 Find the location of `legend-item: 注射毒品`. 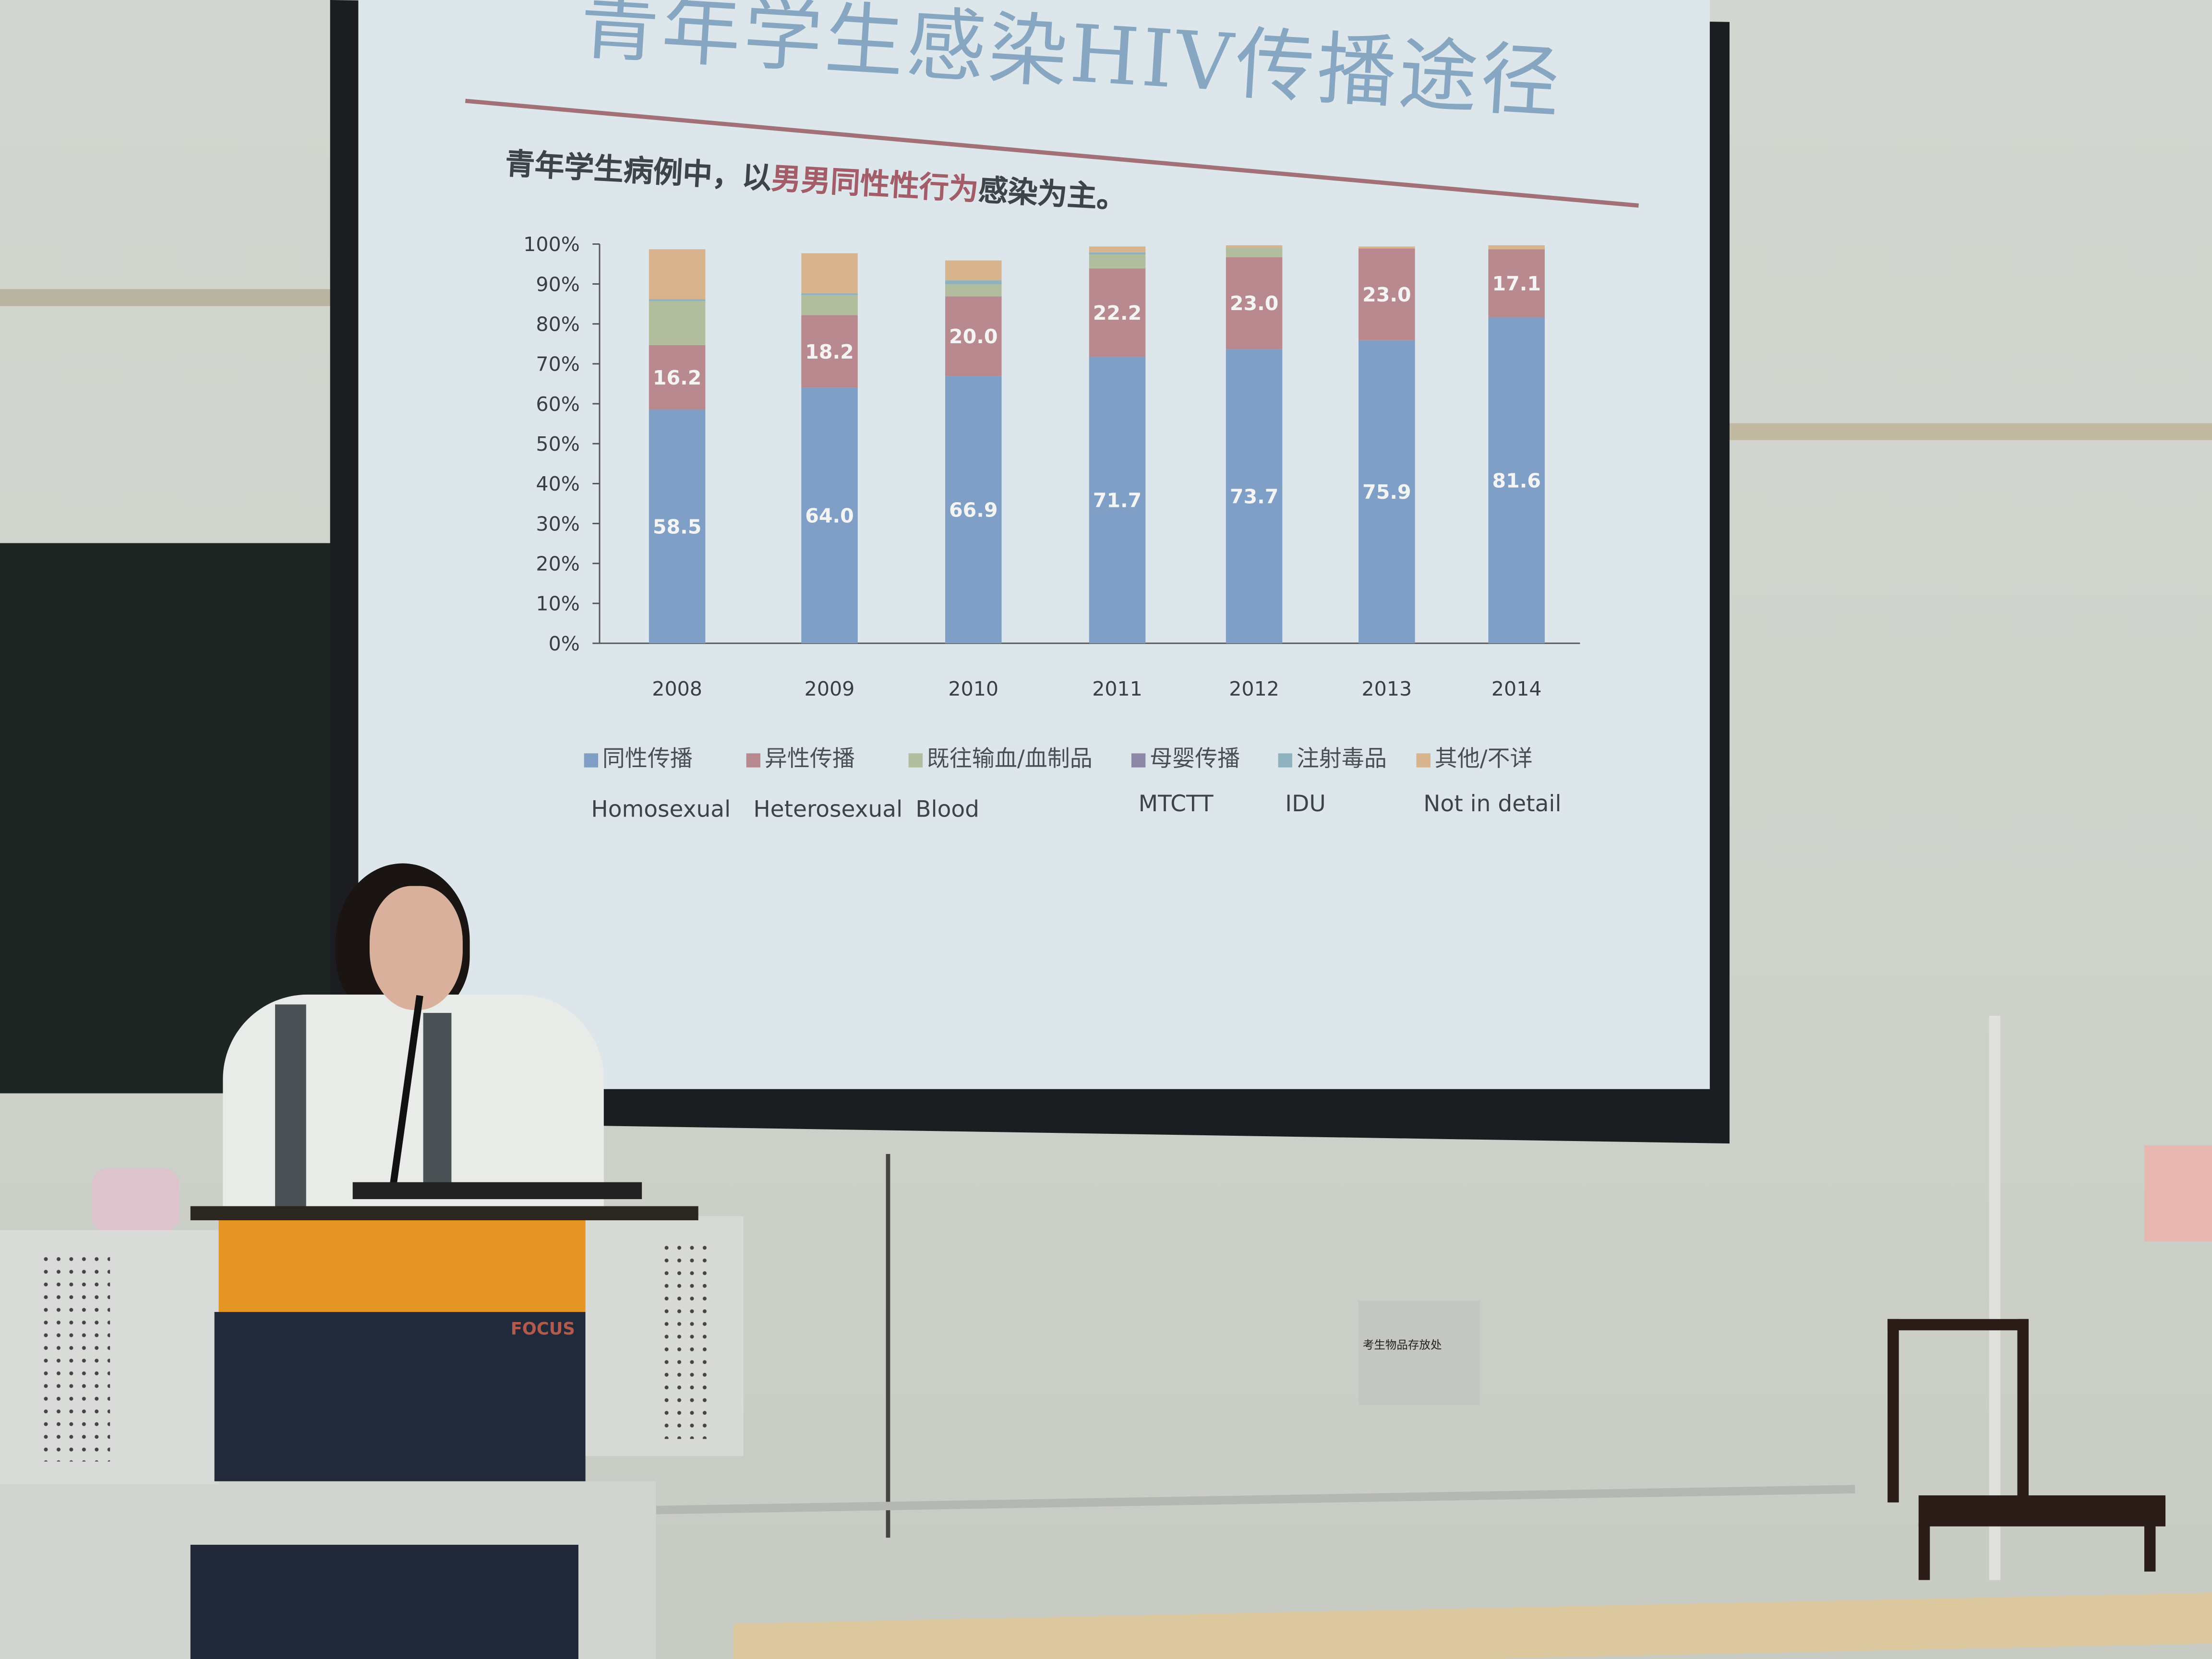

legend-item: 注射毒品 is located at coordinates (1332, 756).